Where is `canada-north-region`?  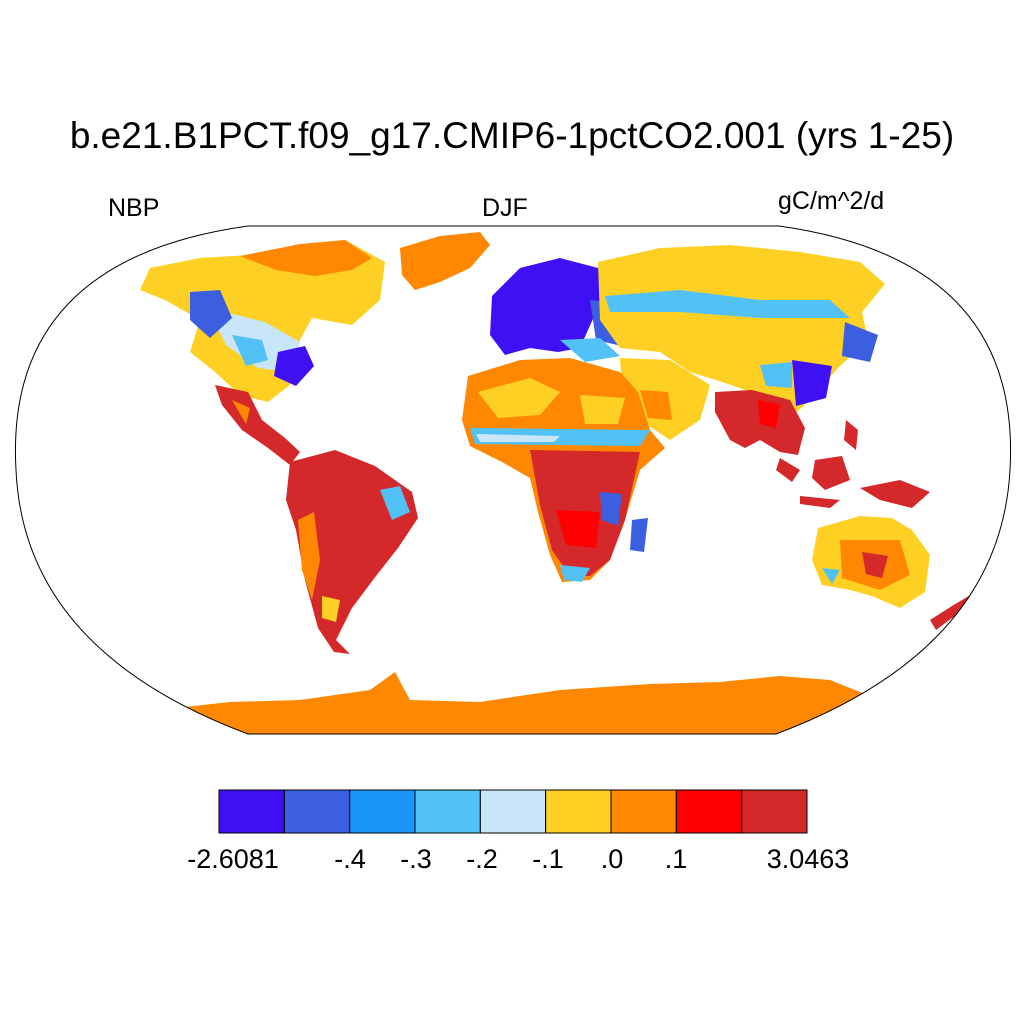
canada-north-region is located at coordinates (306, 258).